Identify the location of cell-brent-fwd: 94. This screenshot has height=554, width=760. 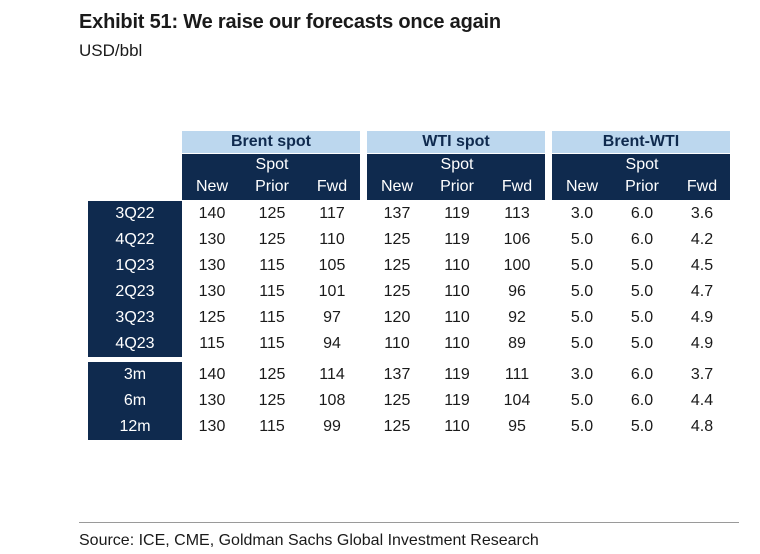
(332, 343).